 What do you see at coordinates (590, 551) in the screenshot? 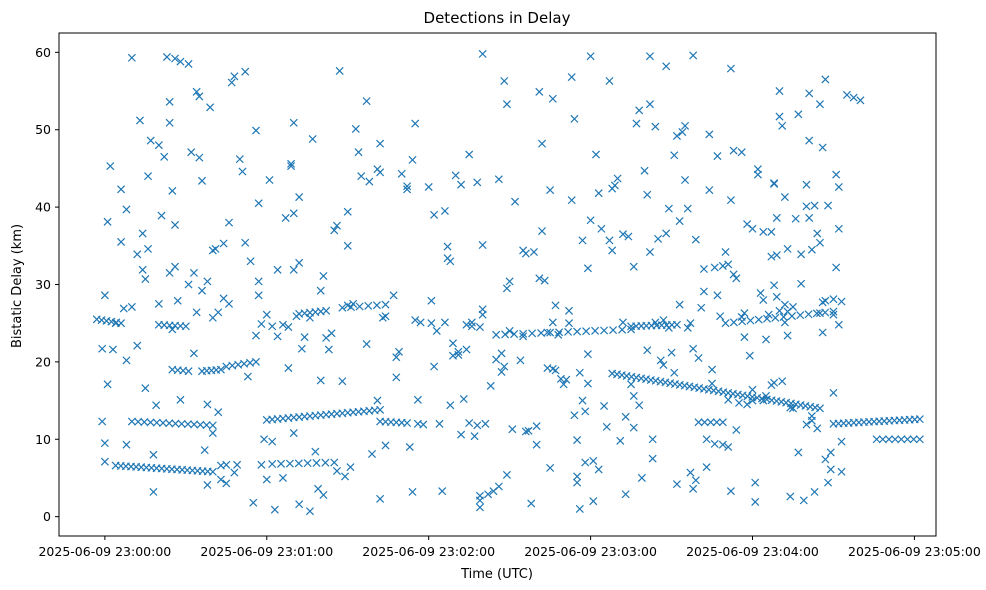
I see `x-tick-label: 2025-06-09 23:03:00` at bounding box center [590, 551].